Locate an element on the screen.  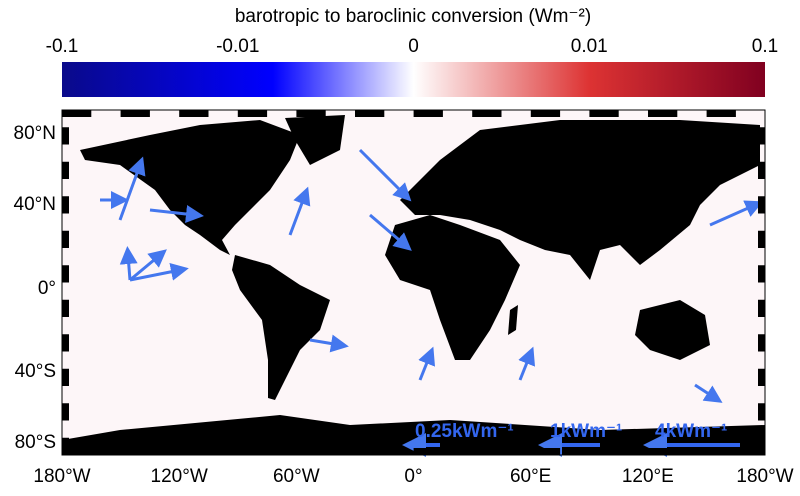
lat-label: 40°S is located at coordinates (35, 371).